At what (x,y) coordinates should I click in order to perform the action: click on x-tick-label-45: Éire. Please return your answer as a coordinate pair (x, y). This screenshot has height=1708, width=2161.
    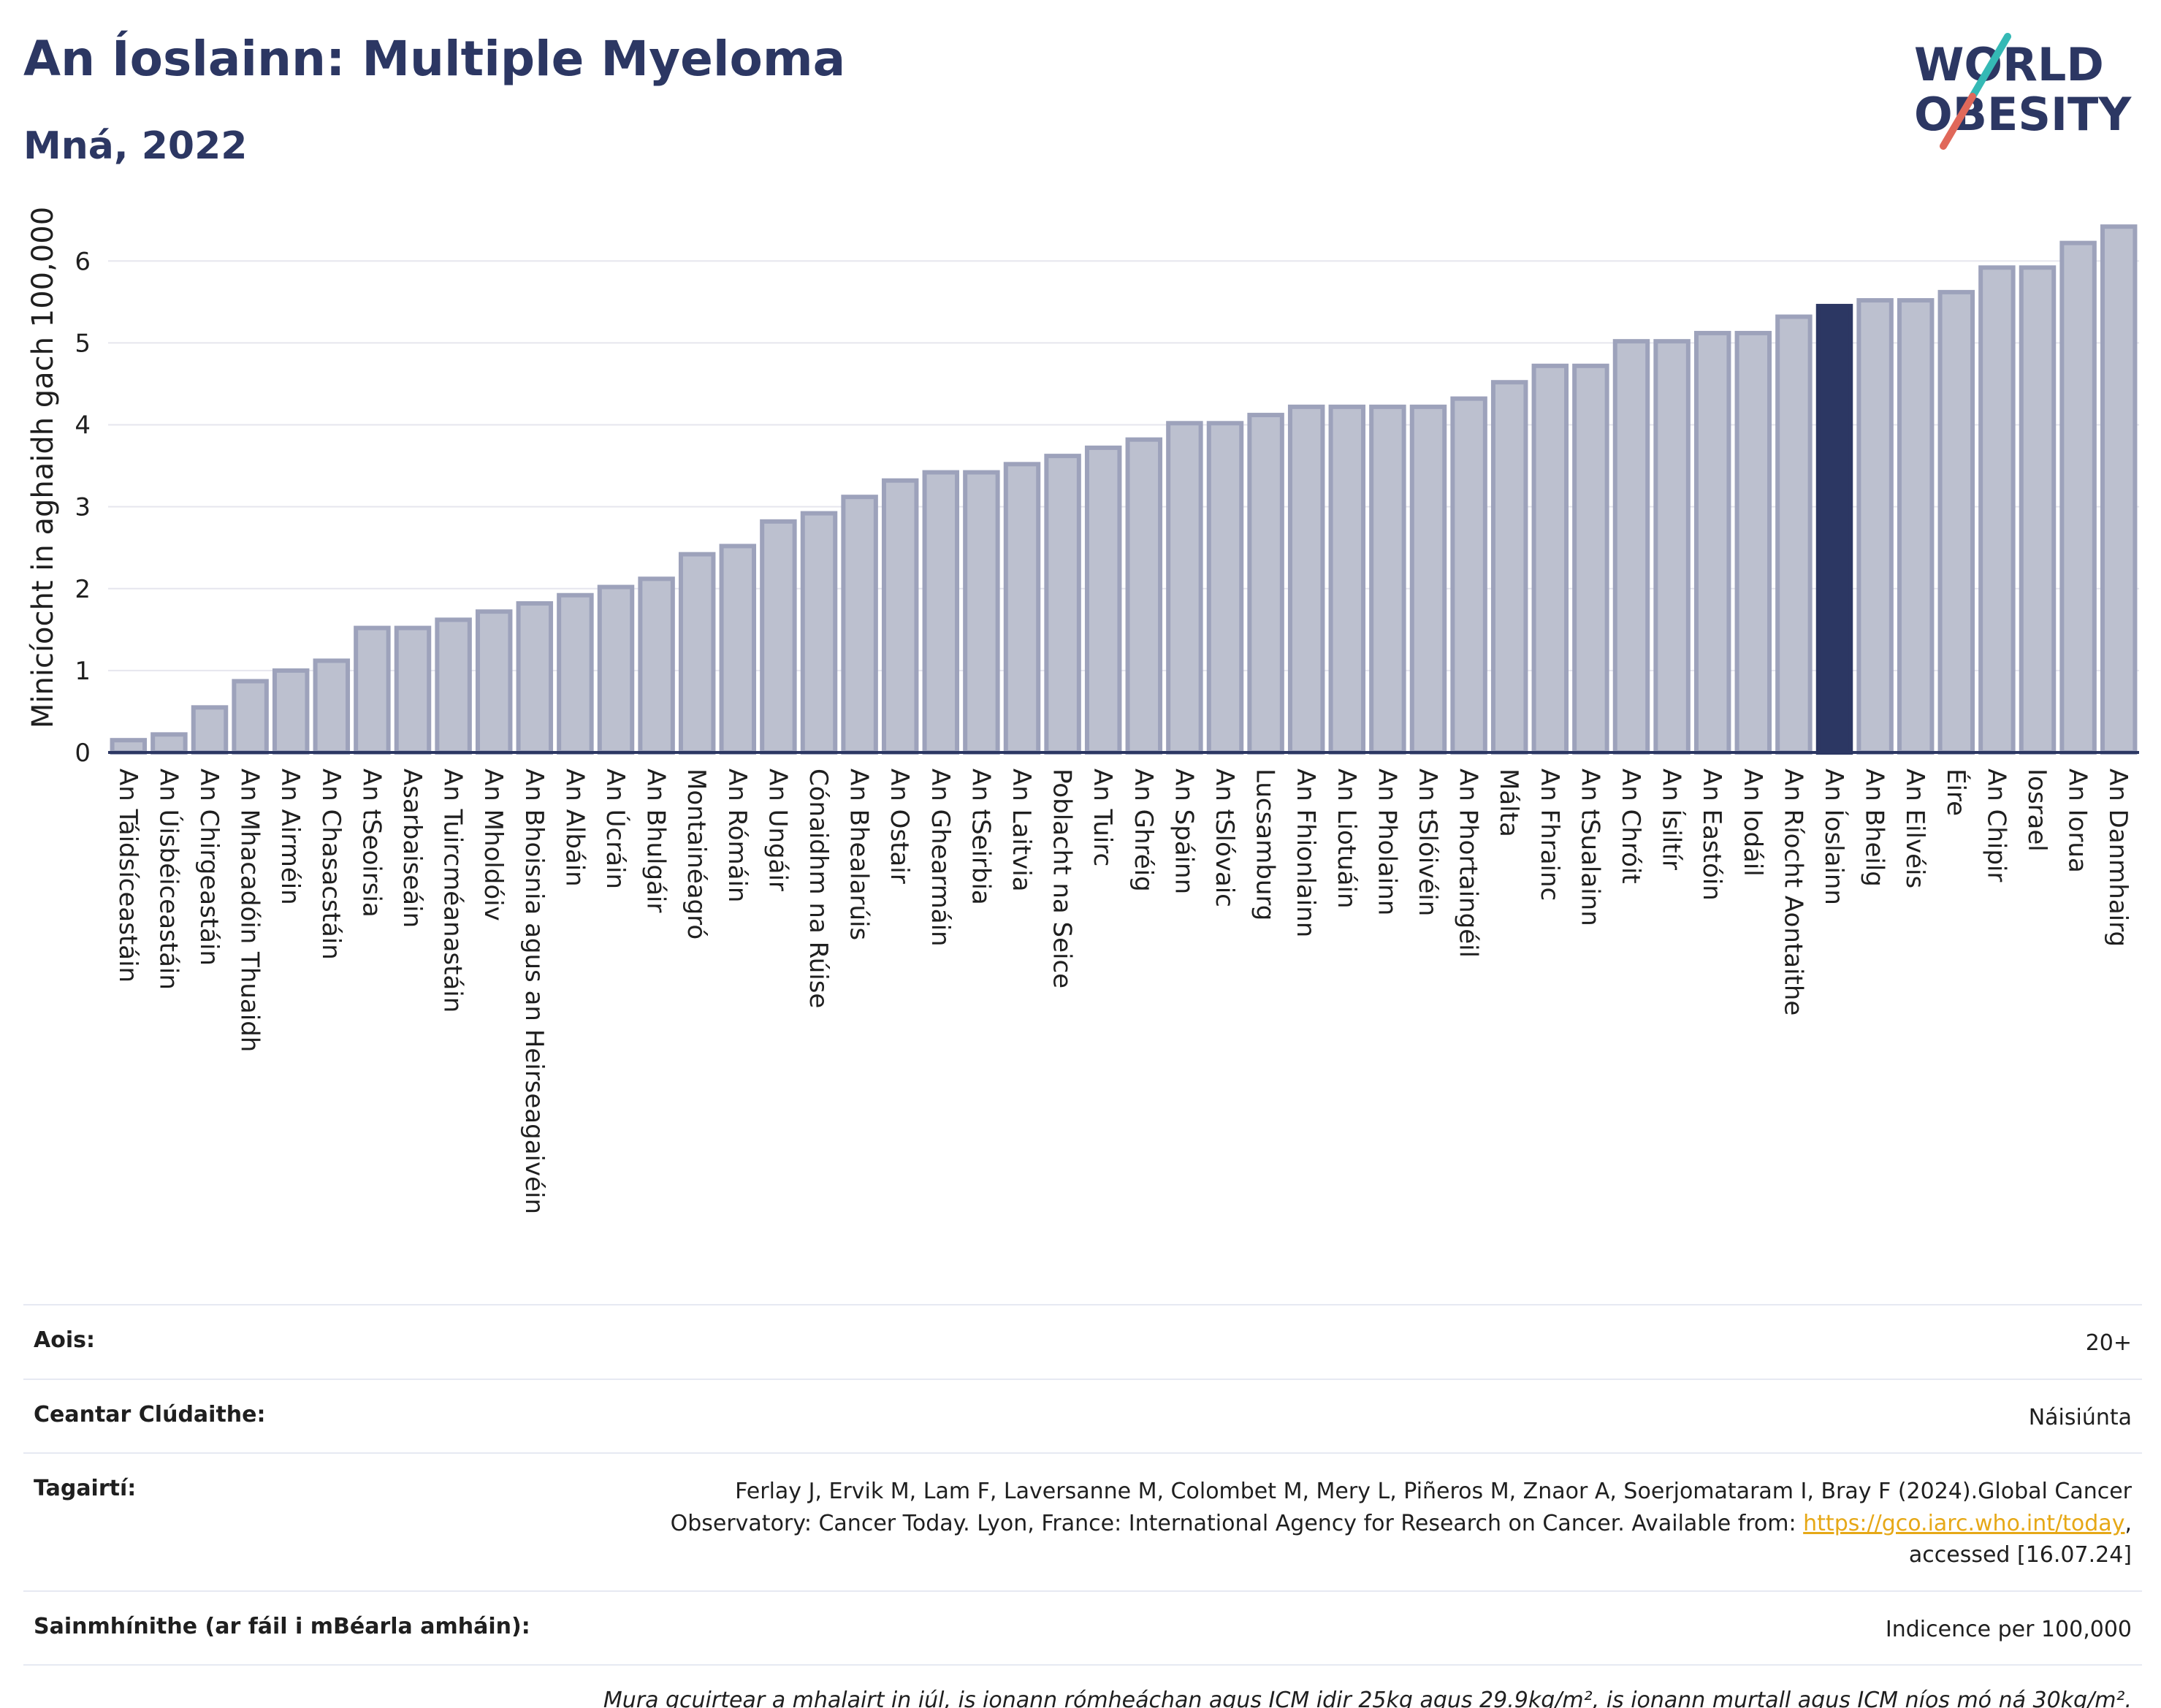
    Looking at the image, I should click on (1956, 793).